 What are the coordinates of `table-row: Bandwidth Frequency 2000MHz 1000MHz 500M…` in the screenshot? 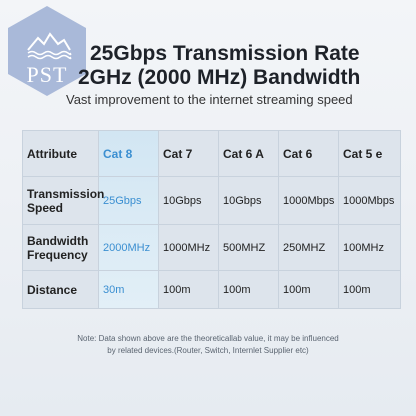 It's located at (211, 247).